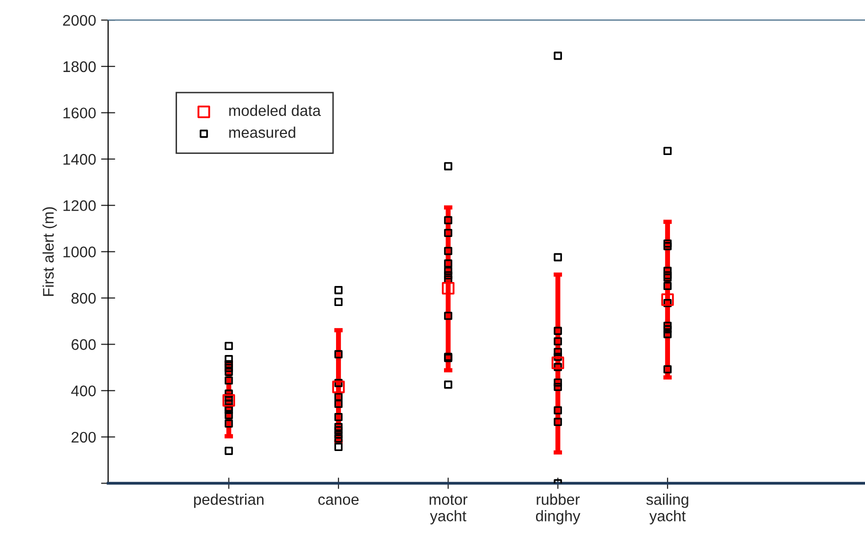  I want to click on legend-label: measured, so click(262, 132).